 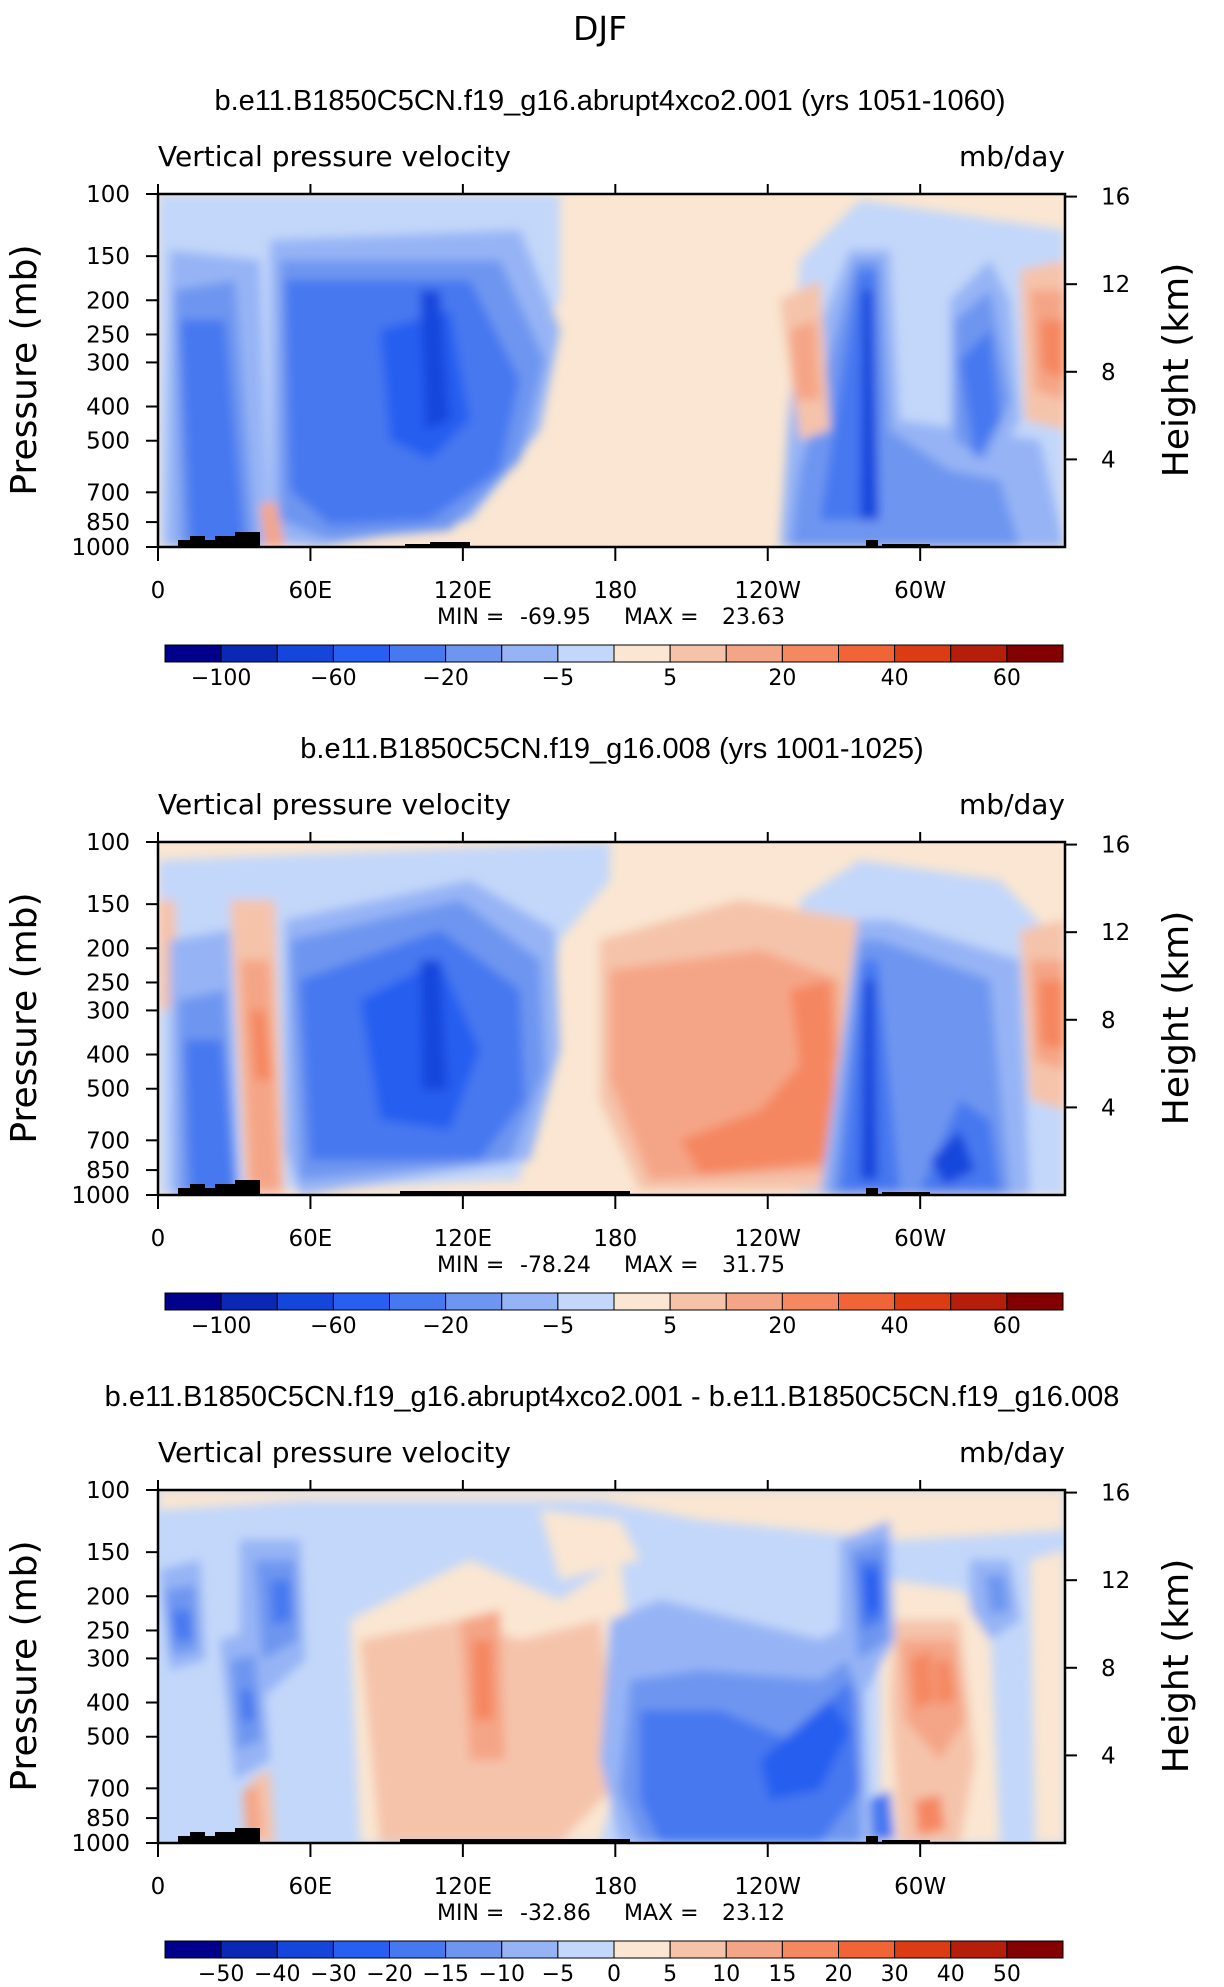 What do you see at coordinates (108, 949) in the screenshot?
I see `y-tick-label: 200` at bounding box center [108, 949].